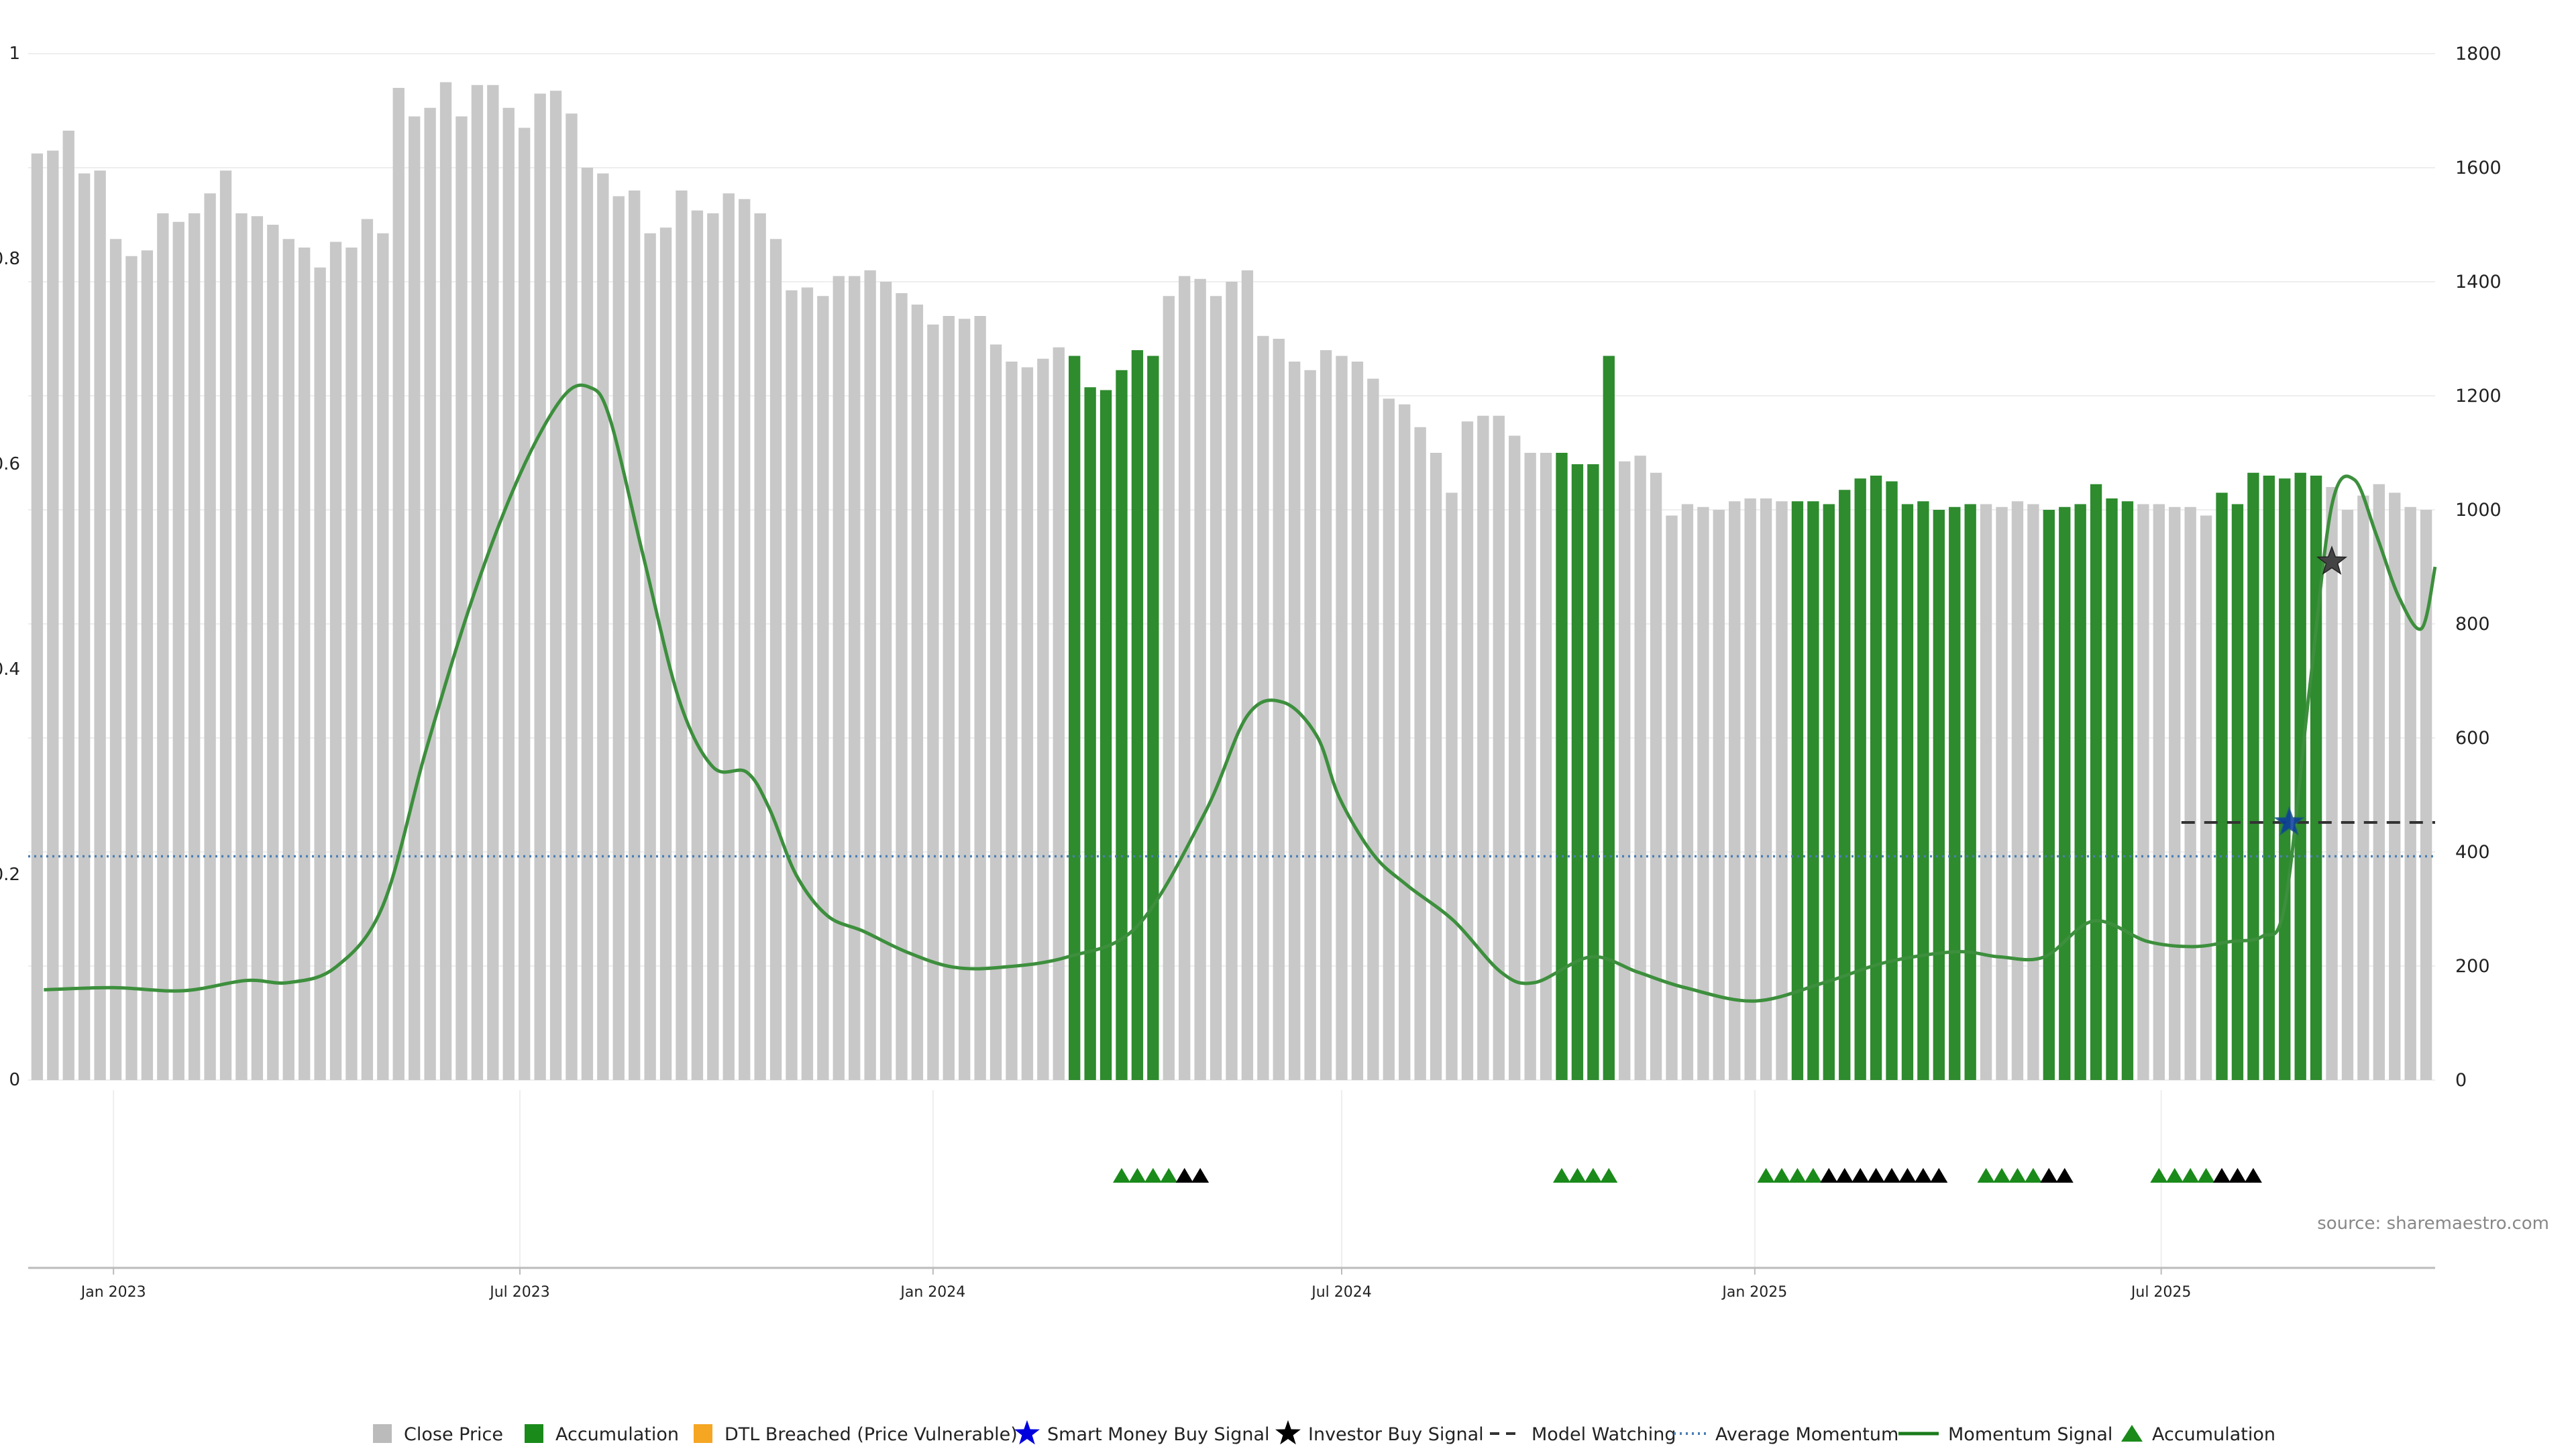 This screenshot has width=2576, height=1449. Describe the element at coordinates (438, 1434) in the screenshot. I see `legend-item: Close Price` at that location.